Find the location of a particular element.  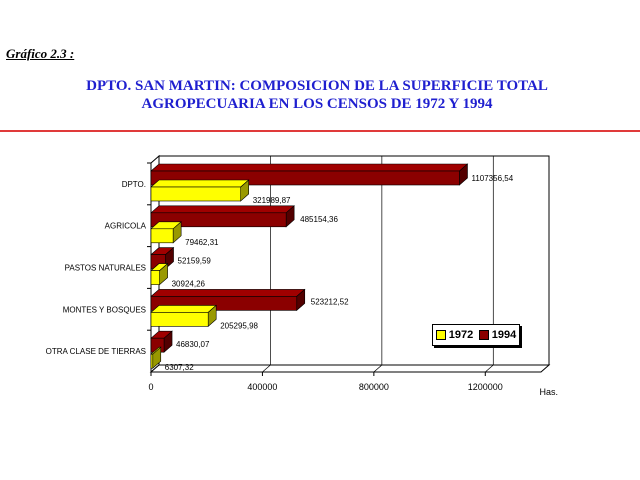

x-tick-label: 1200000 is located at coordinates (485, 387).